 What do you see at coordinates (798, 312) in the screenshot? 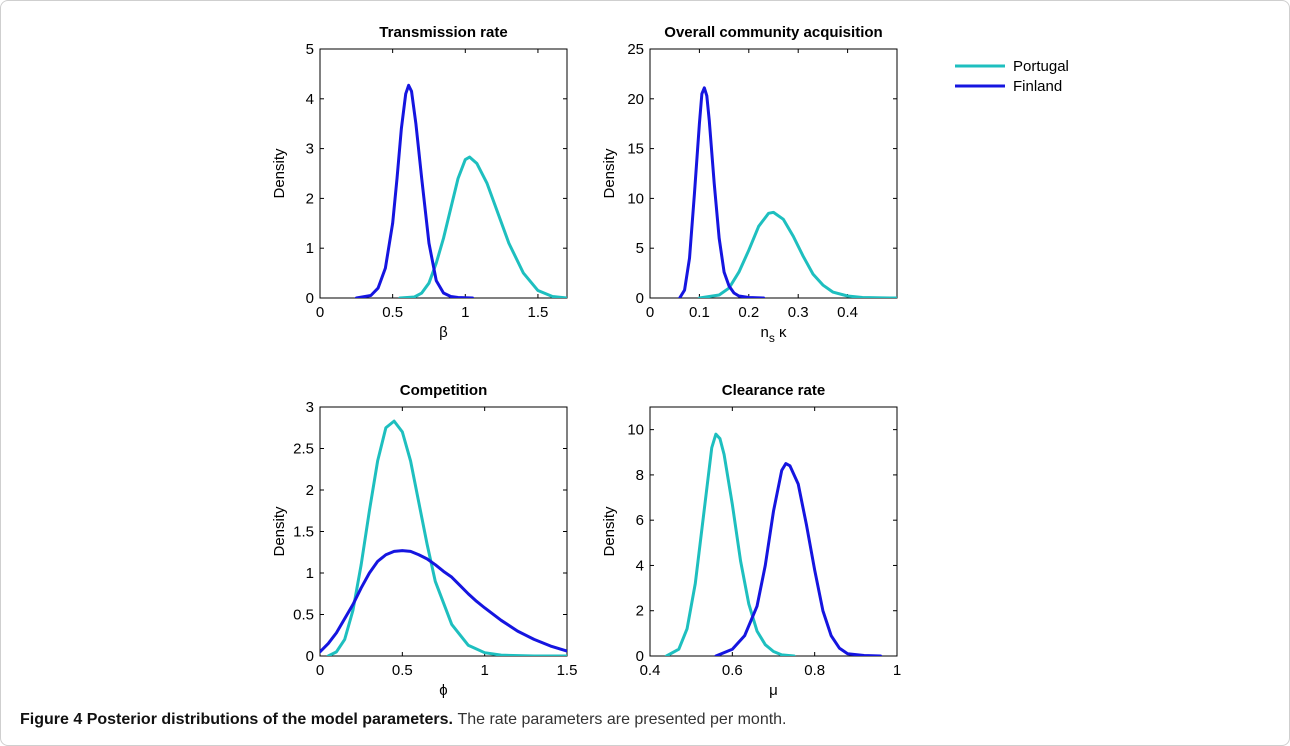
I see `x-tick-label: 0.3` at bounding box center [798, 312].